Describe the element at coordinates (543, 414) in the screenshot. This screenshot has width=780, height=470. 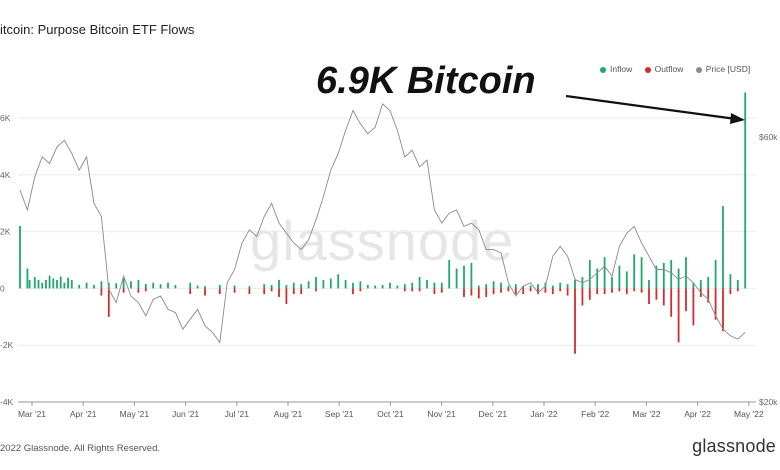
I see `x-tick-label: Jan '22` at that location.